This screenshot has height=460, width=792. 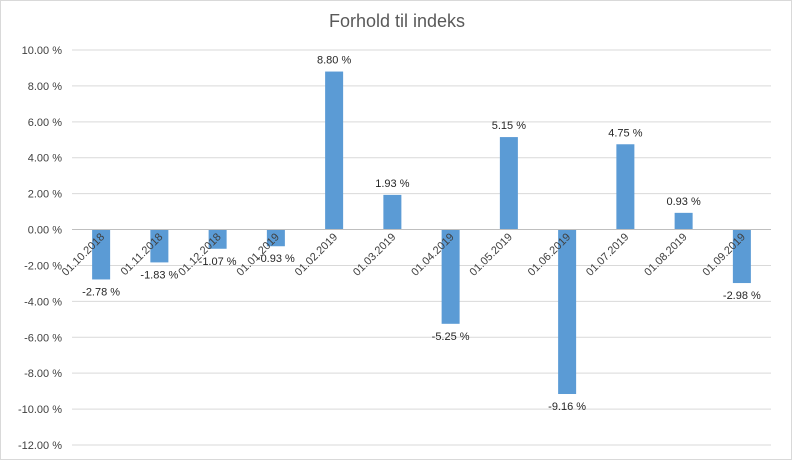 What do you see at coordinates (509, 126) in the screenshot?
I see `data-label: 5.15 %` at bounding box center [509, 126].